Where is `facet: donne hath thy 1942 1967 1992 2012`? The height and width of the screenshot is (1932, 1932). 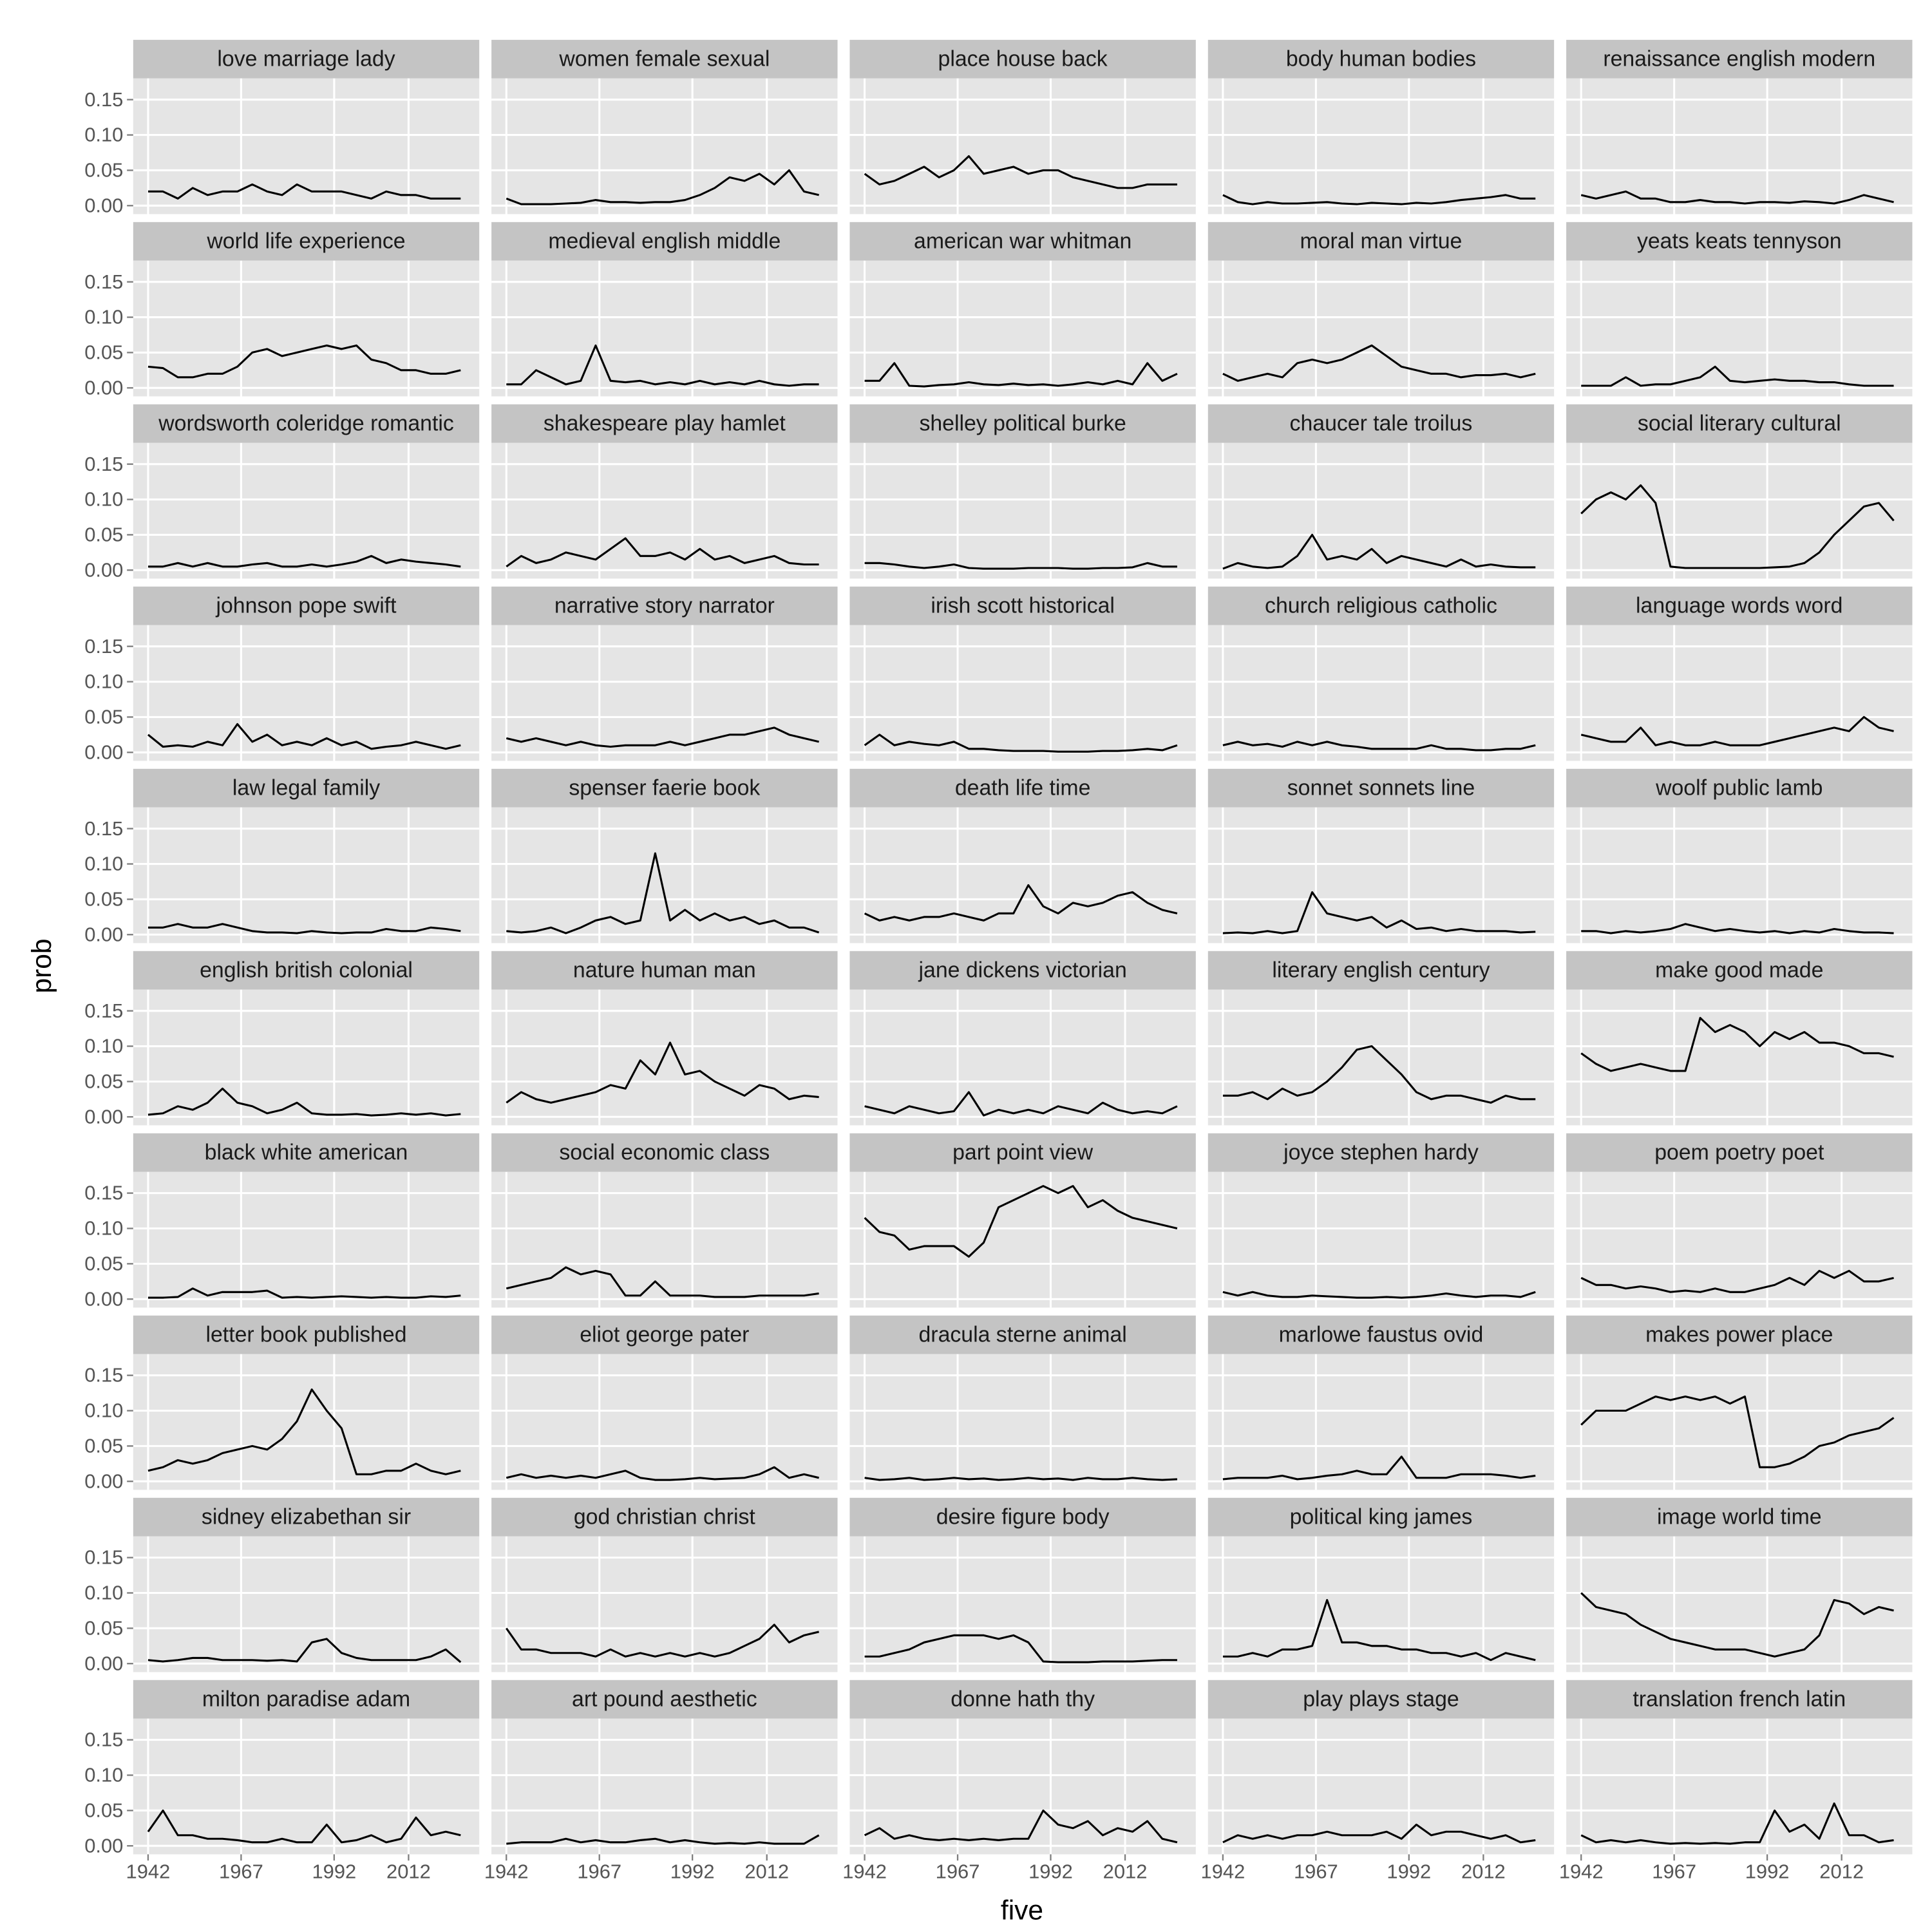 facet: donne hath thy 1942 1967 1992 2012 is located at coordinates (1019, 1781).